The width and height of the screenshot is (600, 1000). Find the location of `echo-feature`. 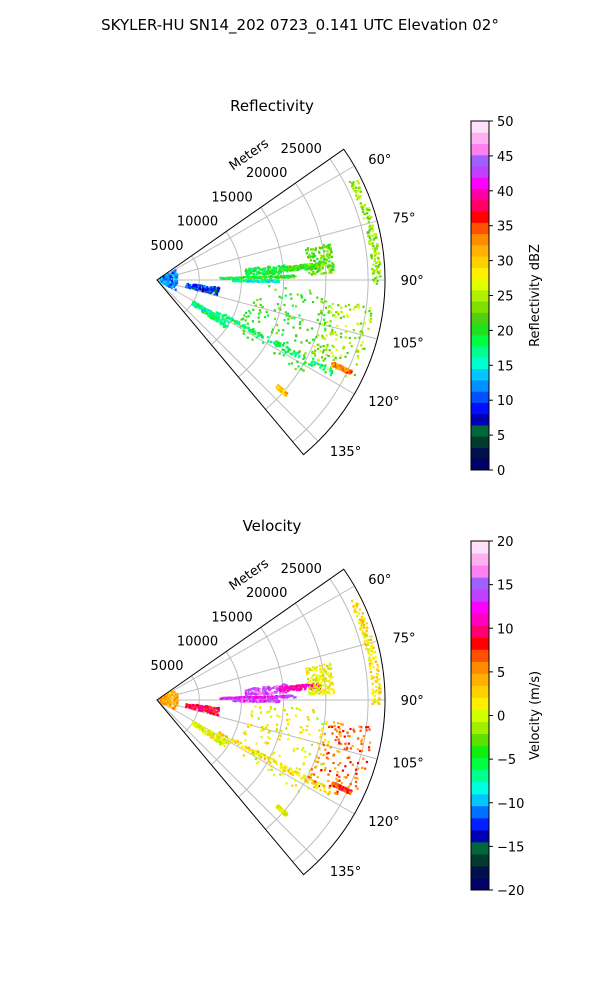

echo-feature is located at coordinates (170, 700).